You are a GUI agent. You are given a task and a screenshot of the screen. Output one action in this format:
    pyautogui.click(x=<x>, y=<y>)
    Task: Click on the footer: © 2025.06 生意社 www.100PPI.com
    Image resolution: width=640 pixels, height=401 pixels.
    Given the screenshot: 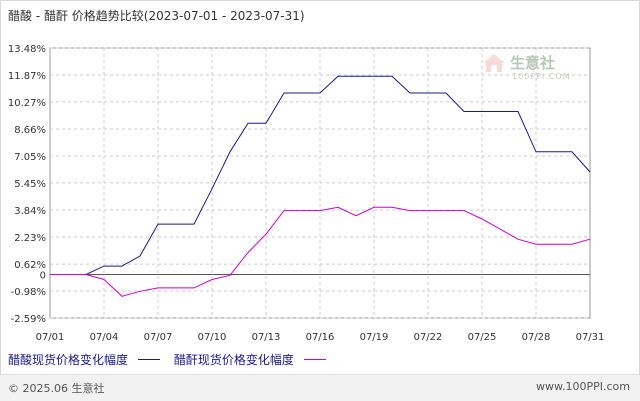 What is the action you would take?
    pyautogui.click(x=320, y=387)
    